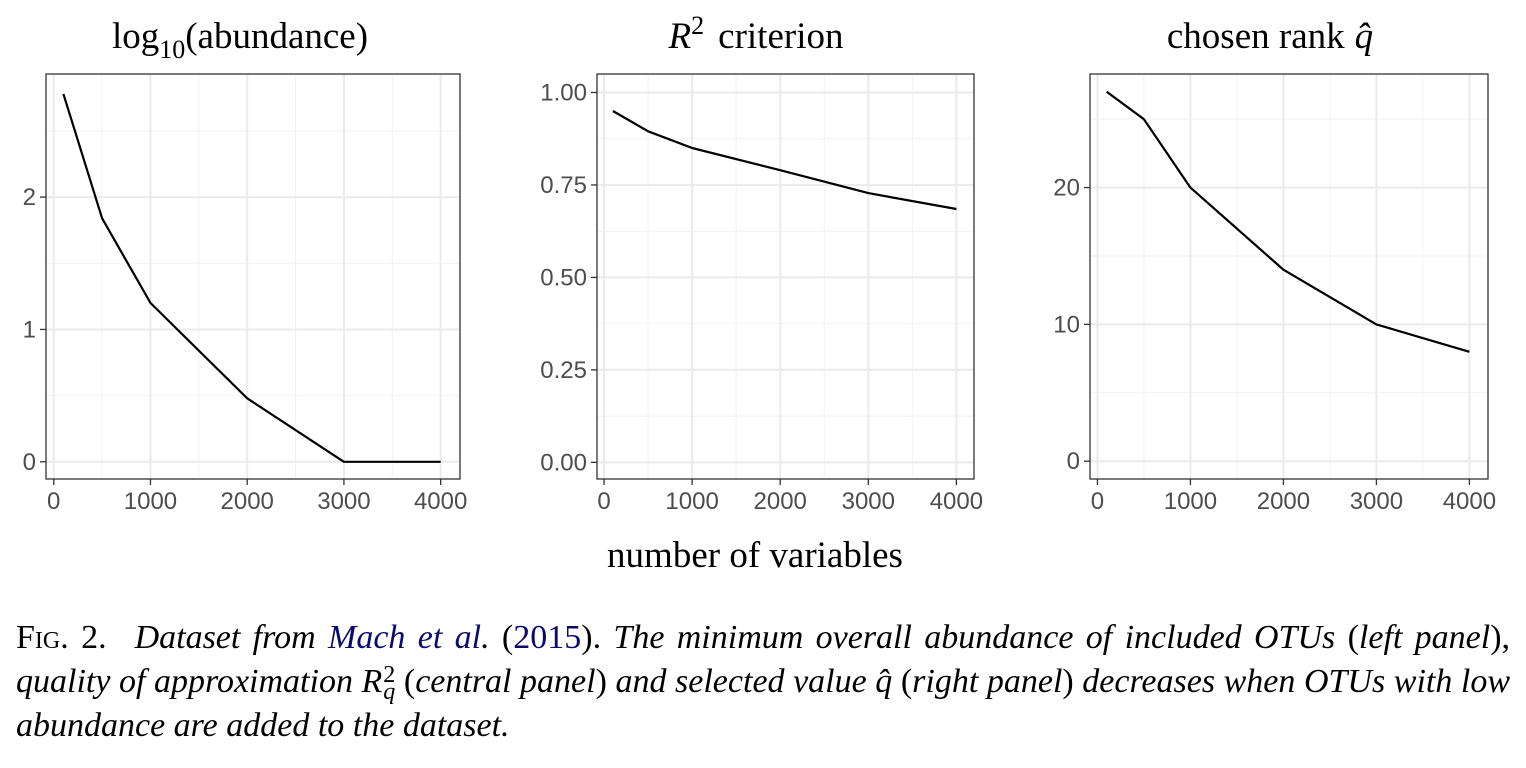 This screenshot has width=1526, height=768. Describe the element at coordinates (563, 277) in the screenshot. I see `y-tick-label: 0.50` at that location.